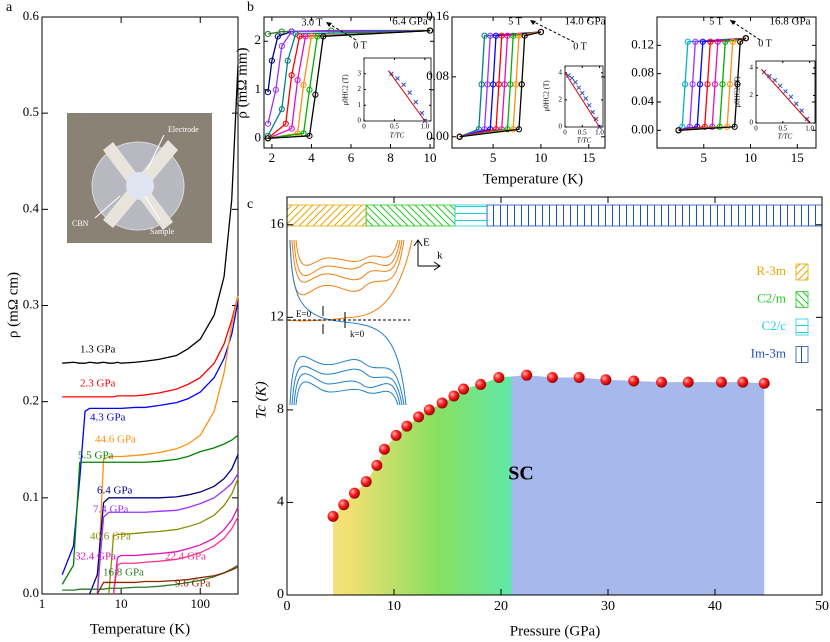  I want to click on annotation: 0 T, so click(764, 43).